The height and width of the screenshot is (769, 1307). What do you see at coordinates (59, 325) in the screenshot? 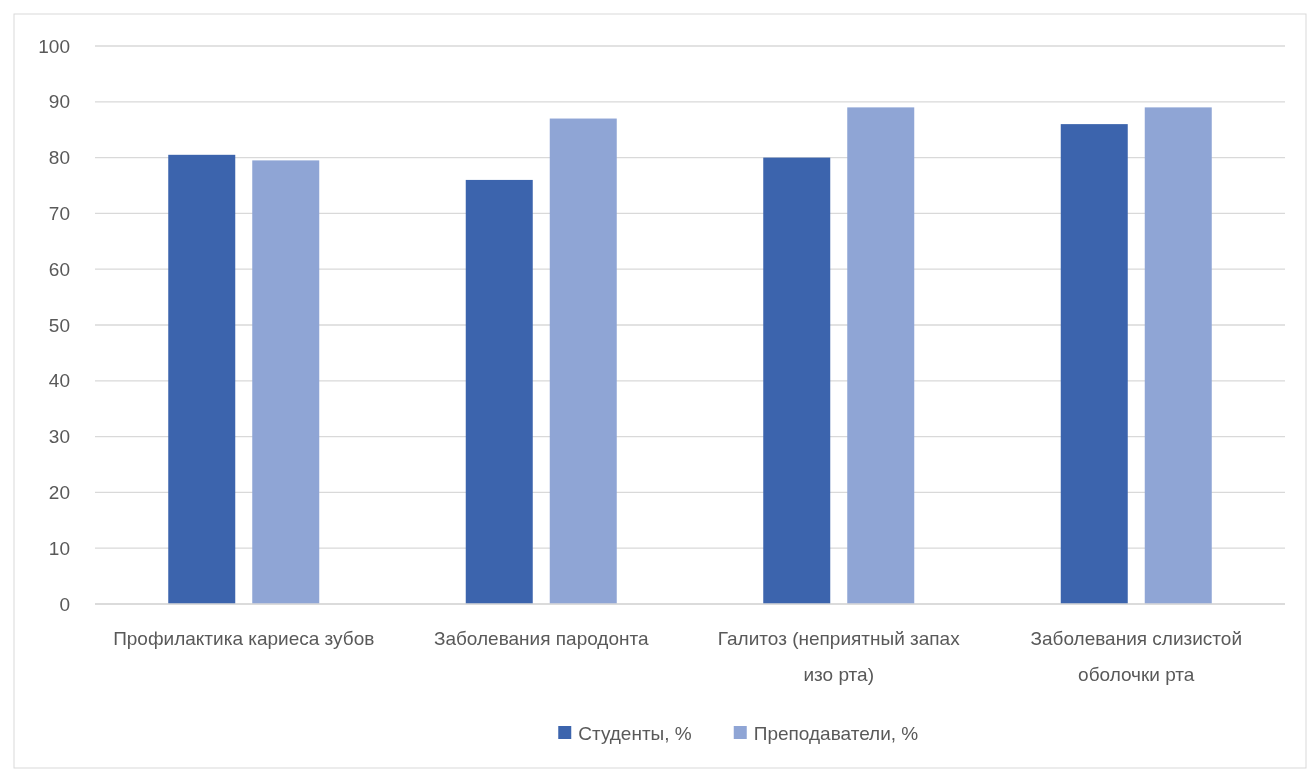
I see `y-tick-label: 50` at bounding box center [59, 325].